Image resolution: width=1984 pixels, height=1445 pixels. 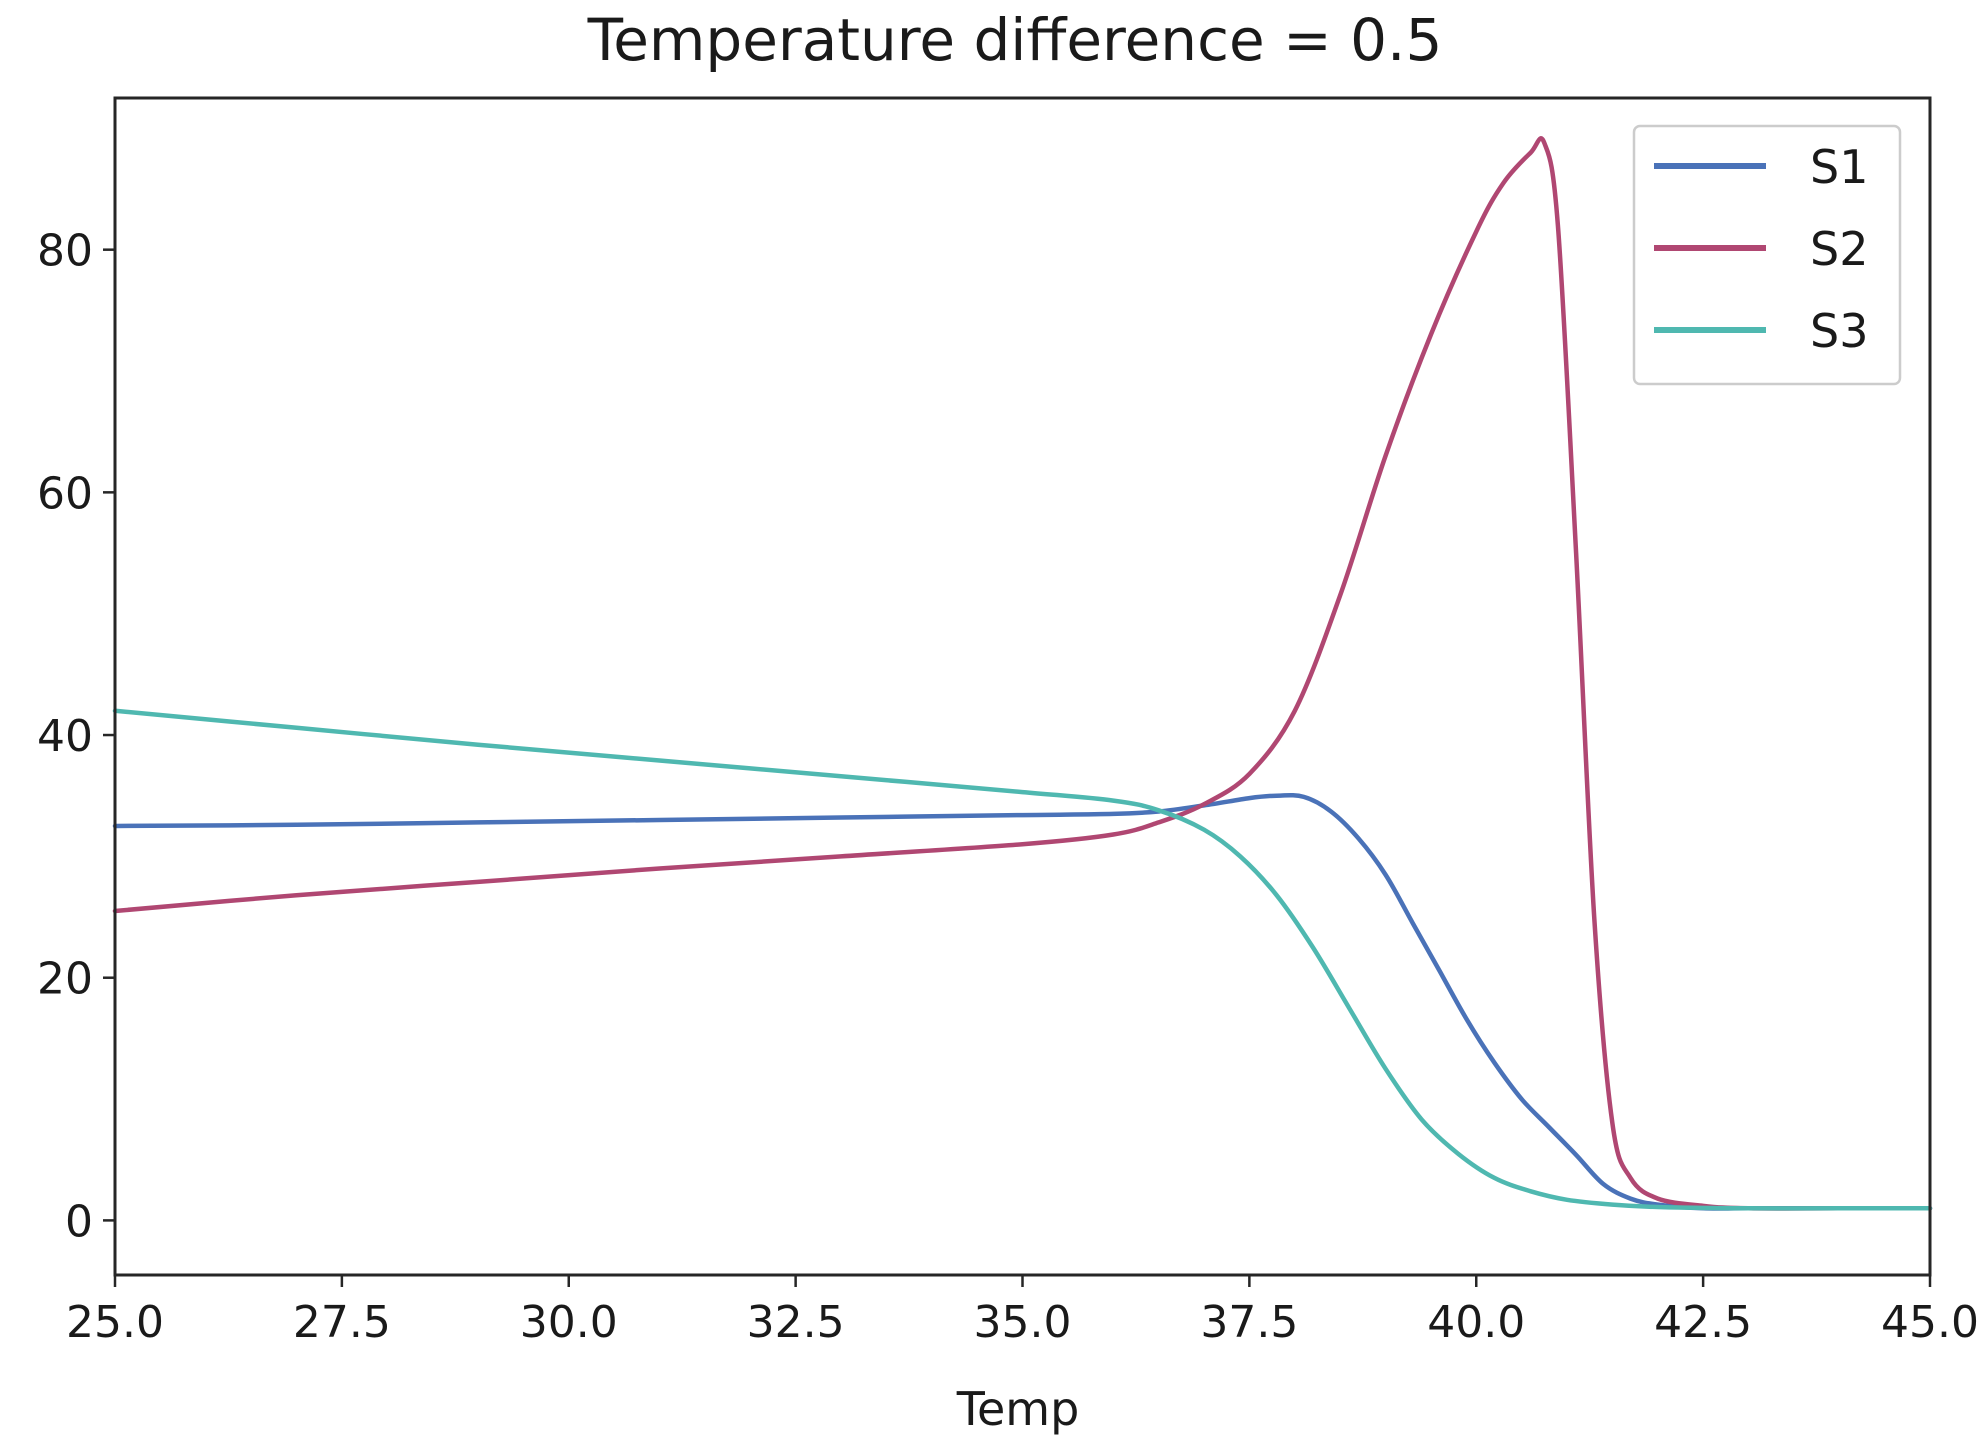 What do you see at coordinates (569, 1322) in the screenshot?
I see `x-tick-label: 30.0` at bounding box center [569, 1322].